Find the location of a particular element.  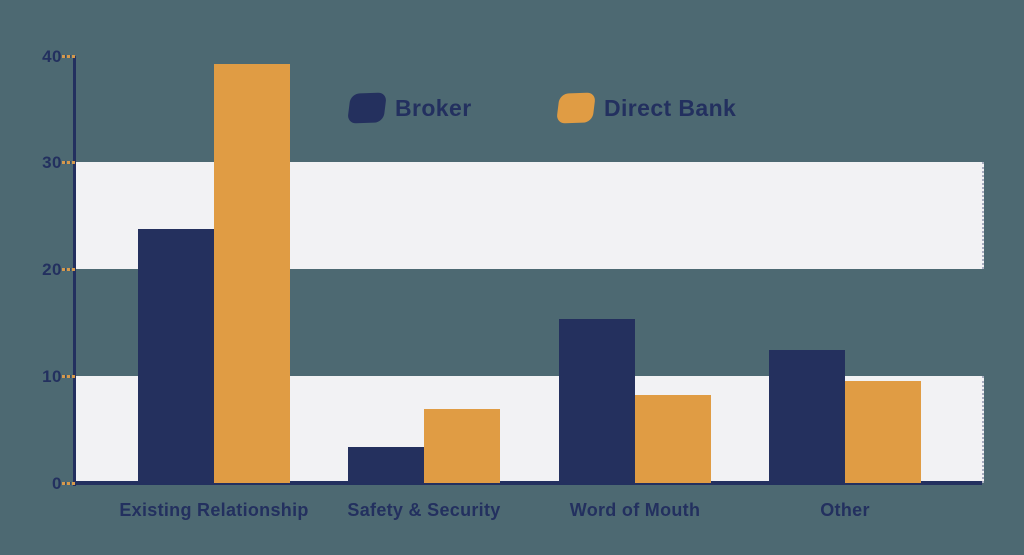

bar-broker-other is located at coordinates (807, 416).